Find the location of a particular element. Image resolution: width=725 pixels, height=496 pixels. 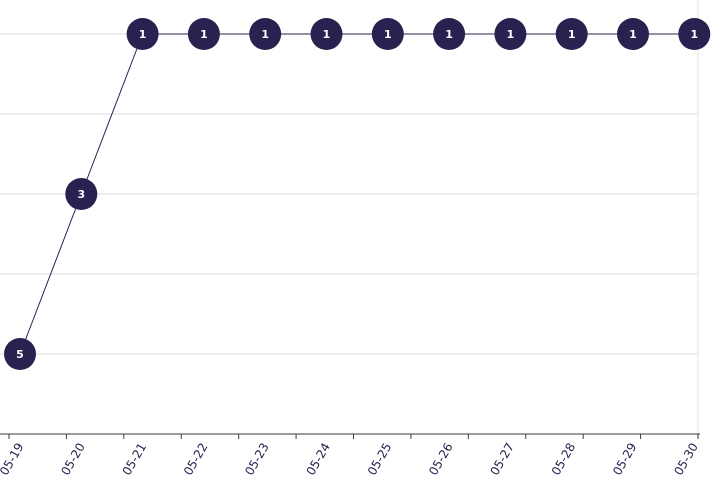

x-tick-label-05-25: 05-25 is located at coordinates (380, 459).